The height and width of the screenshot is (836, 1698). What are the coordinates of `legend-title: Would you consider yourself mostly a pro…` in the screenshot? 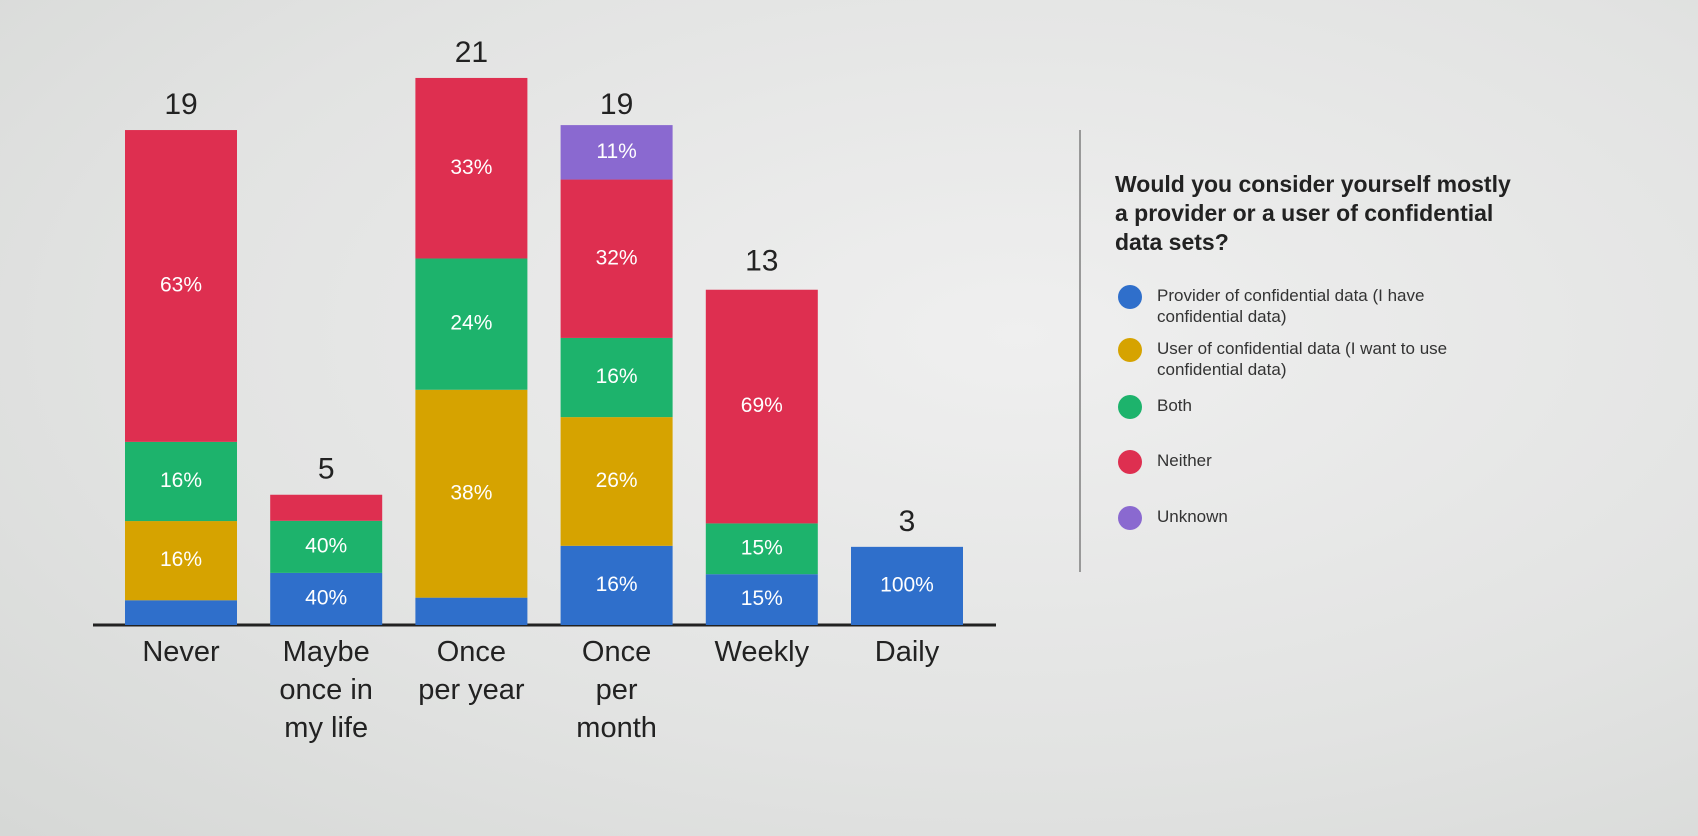 It's located at (1313, 213).